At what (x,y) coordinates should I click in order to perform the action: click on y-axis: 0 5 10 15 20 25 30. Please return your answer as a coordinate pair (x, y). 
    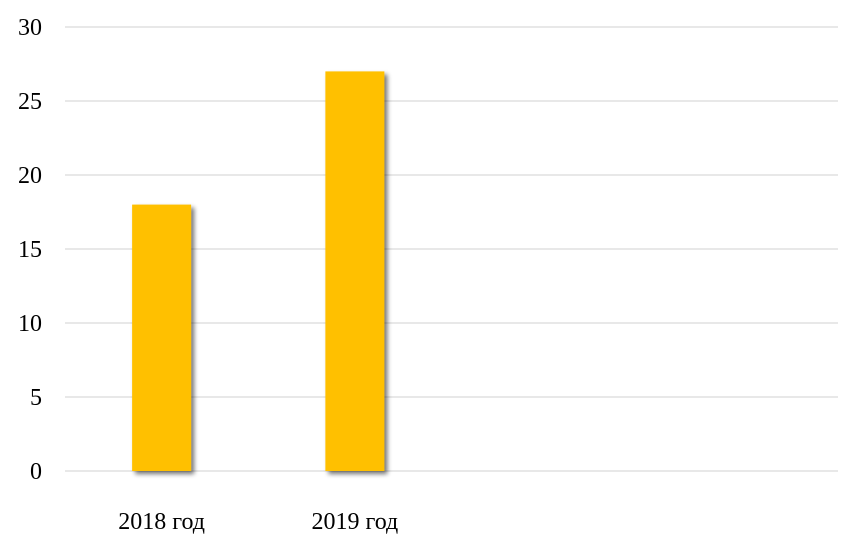
    Looking at the image, I should click on (30, 250).